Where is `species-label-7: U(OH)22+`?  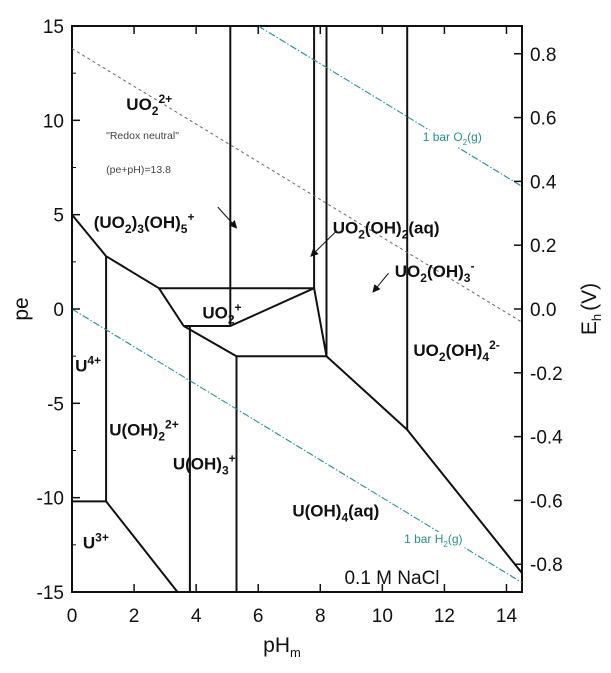
species-label-7: U(OH)22+ is located at coordinates (143, 430).